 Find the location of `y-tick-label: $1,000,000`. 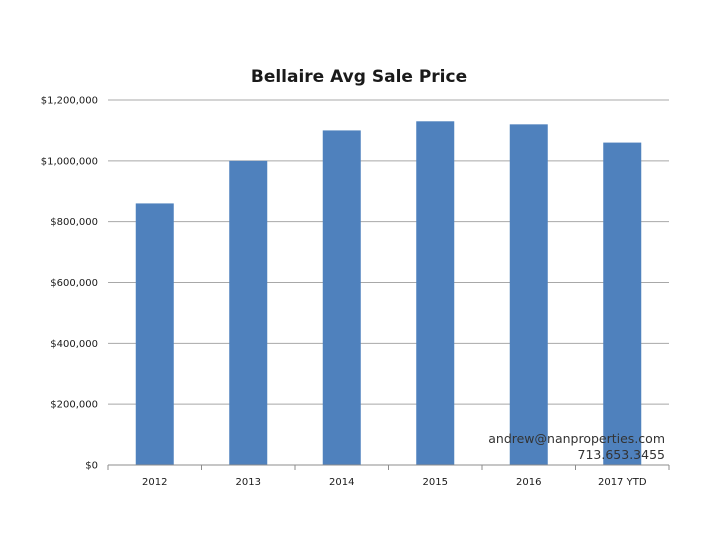

y-tick-label: $1,000,000 is located at coordinates (69, 161).